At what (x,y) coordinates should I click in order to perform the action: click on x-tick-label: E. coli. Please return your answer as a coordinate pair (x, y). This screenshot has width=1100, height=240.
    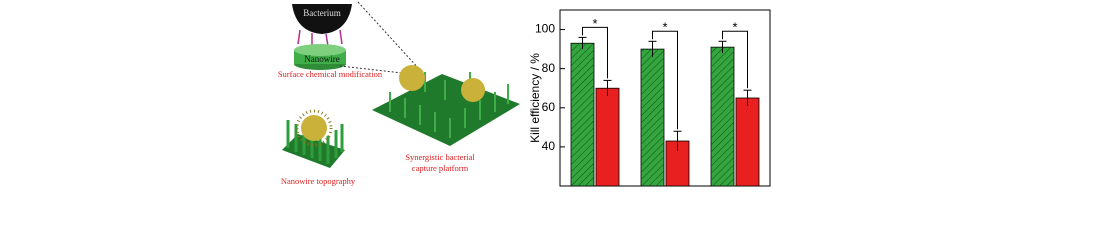
    Looking at the image, I should click on (665, 192).